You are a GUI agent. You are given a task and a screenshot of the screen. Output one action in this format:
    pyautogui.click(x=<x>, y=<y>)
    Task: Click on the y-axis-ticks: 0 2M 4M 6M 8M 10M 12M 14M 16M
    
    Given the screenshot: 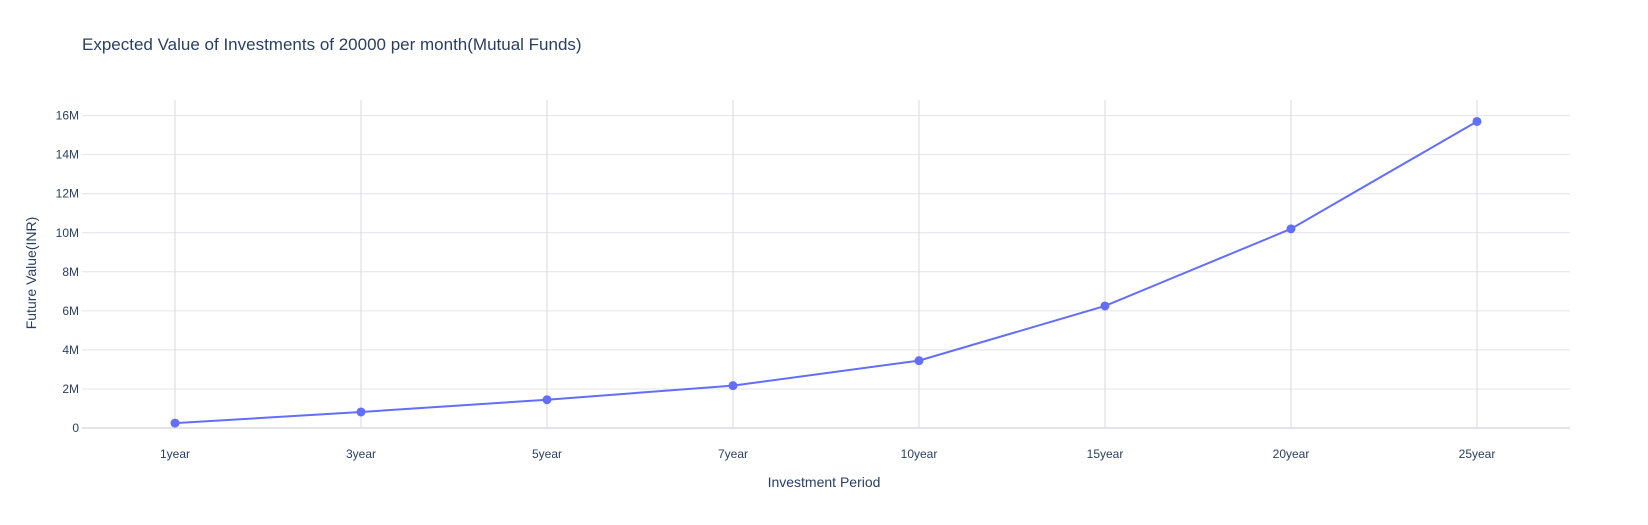 What is the action you would take?
    pyautogui.click(x=68, y=272)
    